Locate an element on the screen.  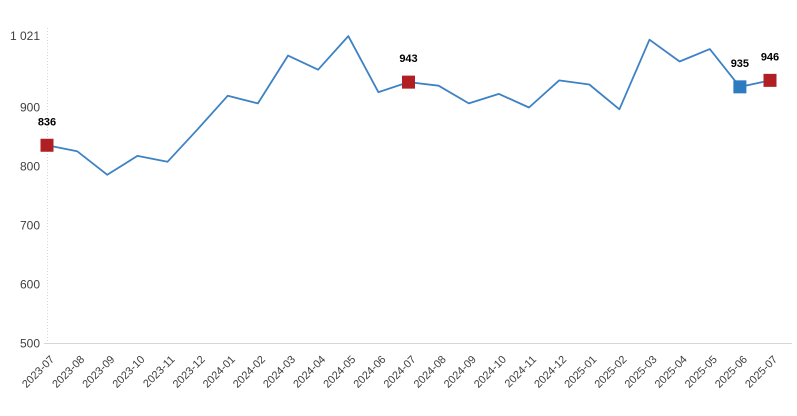
x-axis-tick-label: 2025-03 is located at coordinates (641, 372).